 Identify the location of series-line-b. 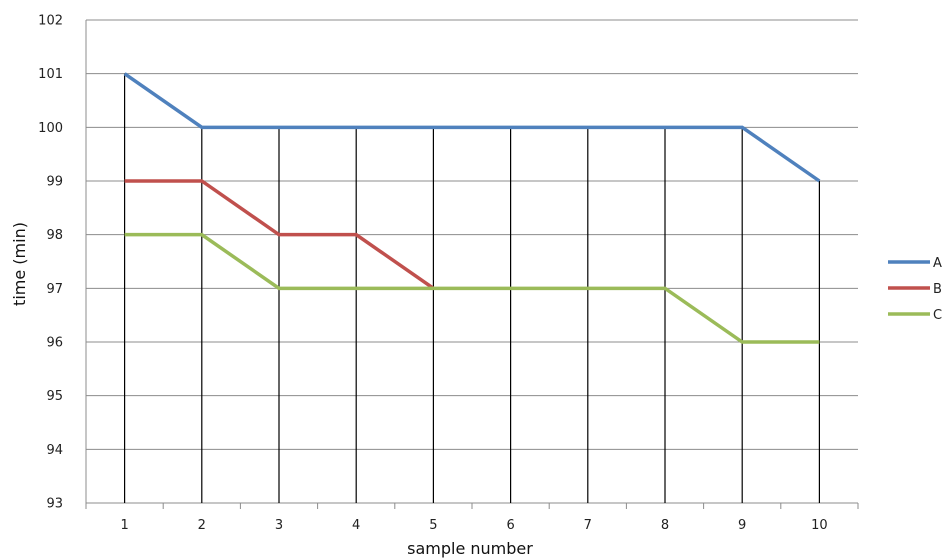
(279, 234).